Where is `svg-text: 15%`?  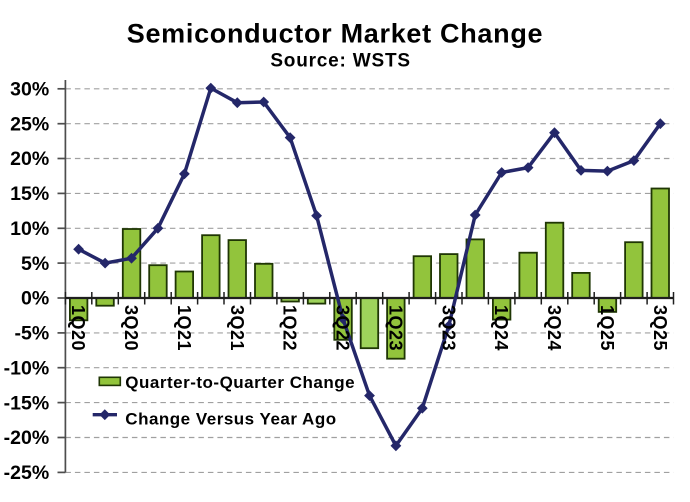
svg-text: 15% is located at coordinates (29, 194).